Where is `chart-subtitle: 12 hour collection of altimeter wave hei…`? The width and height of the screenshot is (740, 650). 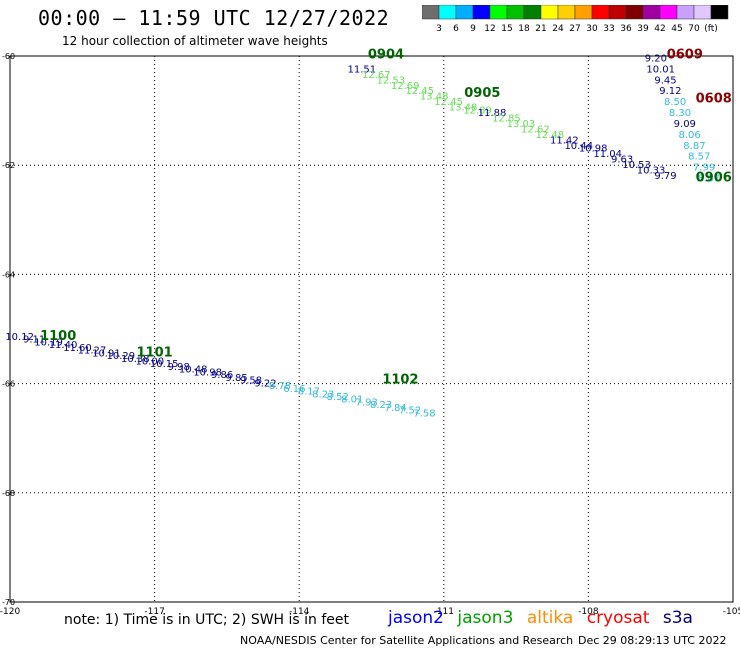 chart-subtitle: 12 hour collection of altimeter wave hei… is located at coordinates (195, 41).